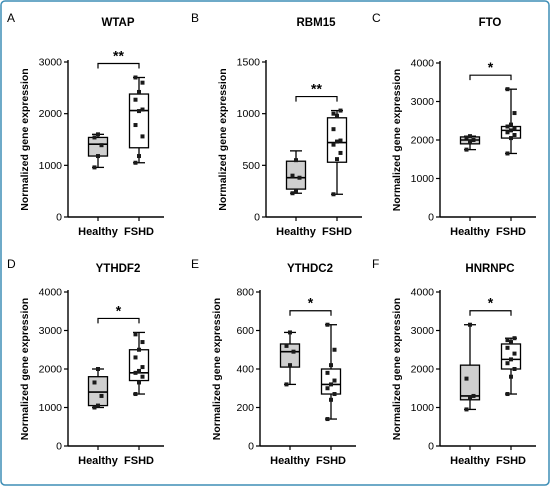  What do you see at coordinates (311, 303) in the screenshot?
I see `significance-label: *` at bounding box center [311, 303].